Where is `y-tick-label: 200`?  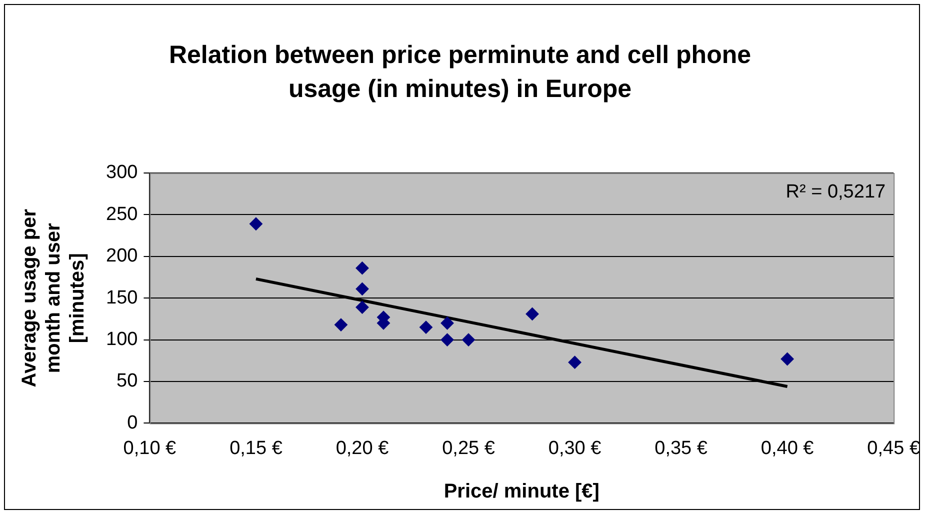
y-tick-label: 200 is located at coordinates (122, 256).